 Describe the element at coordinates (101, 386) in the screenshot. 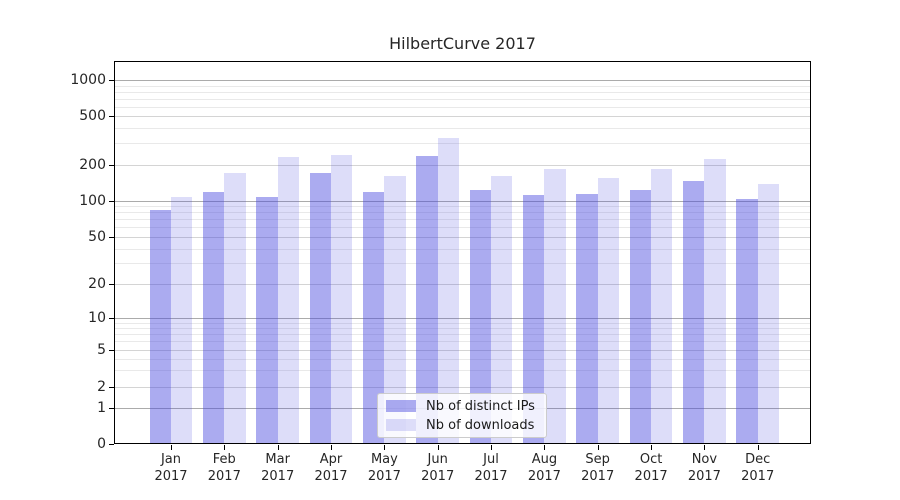

I see `y-tick-label-2: 2` at that location.